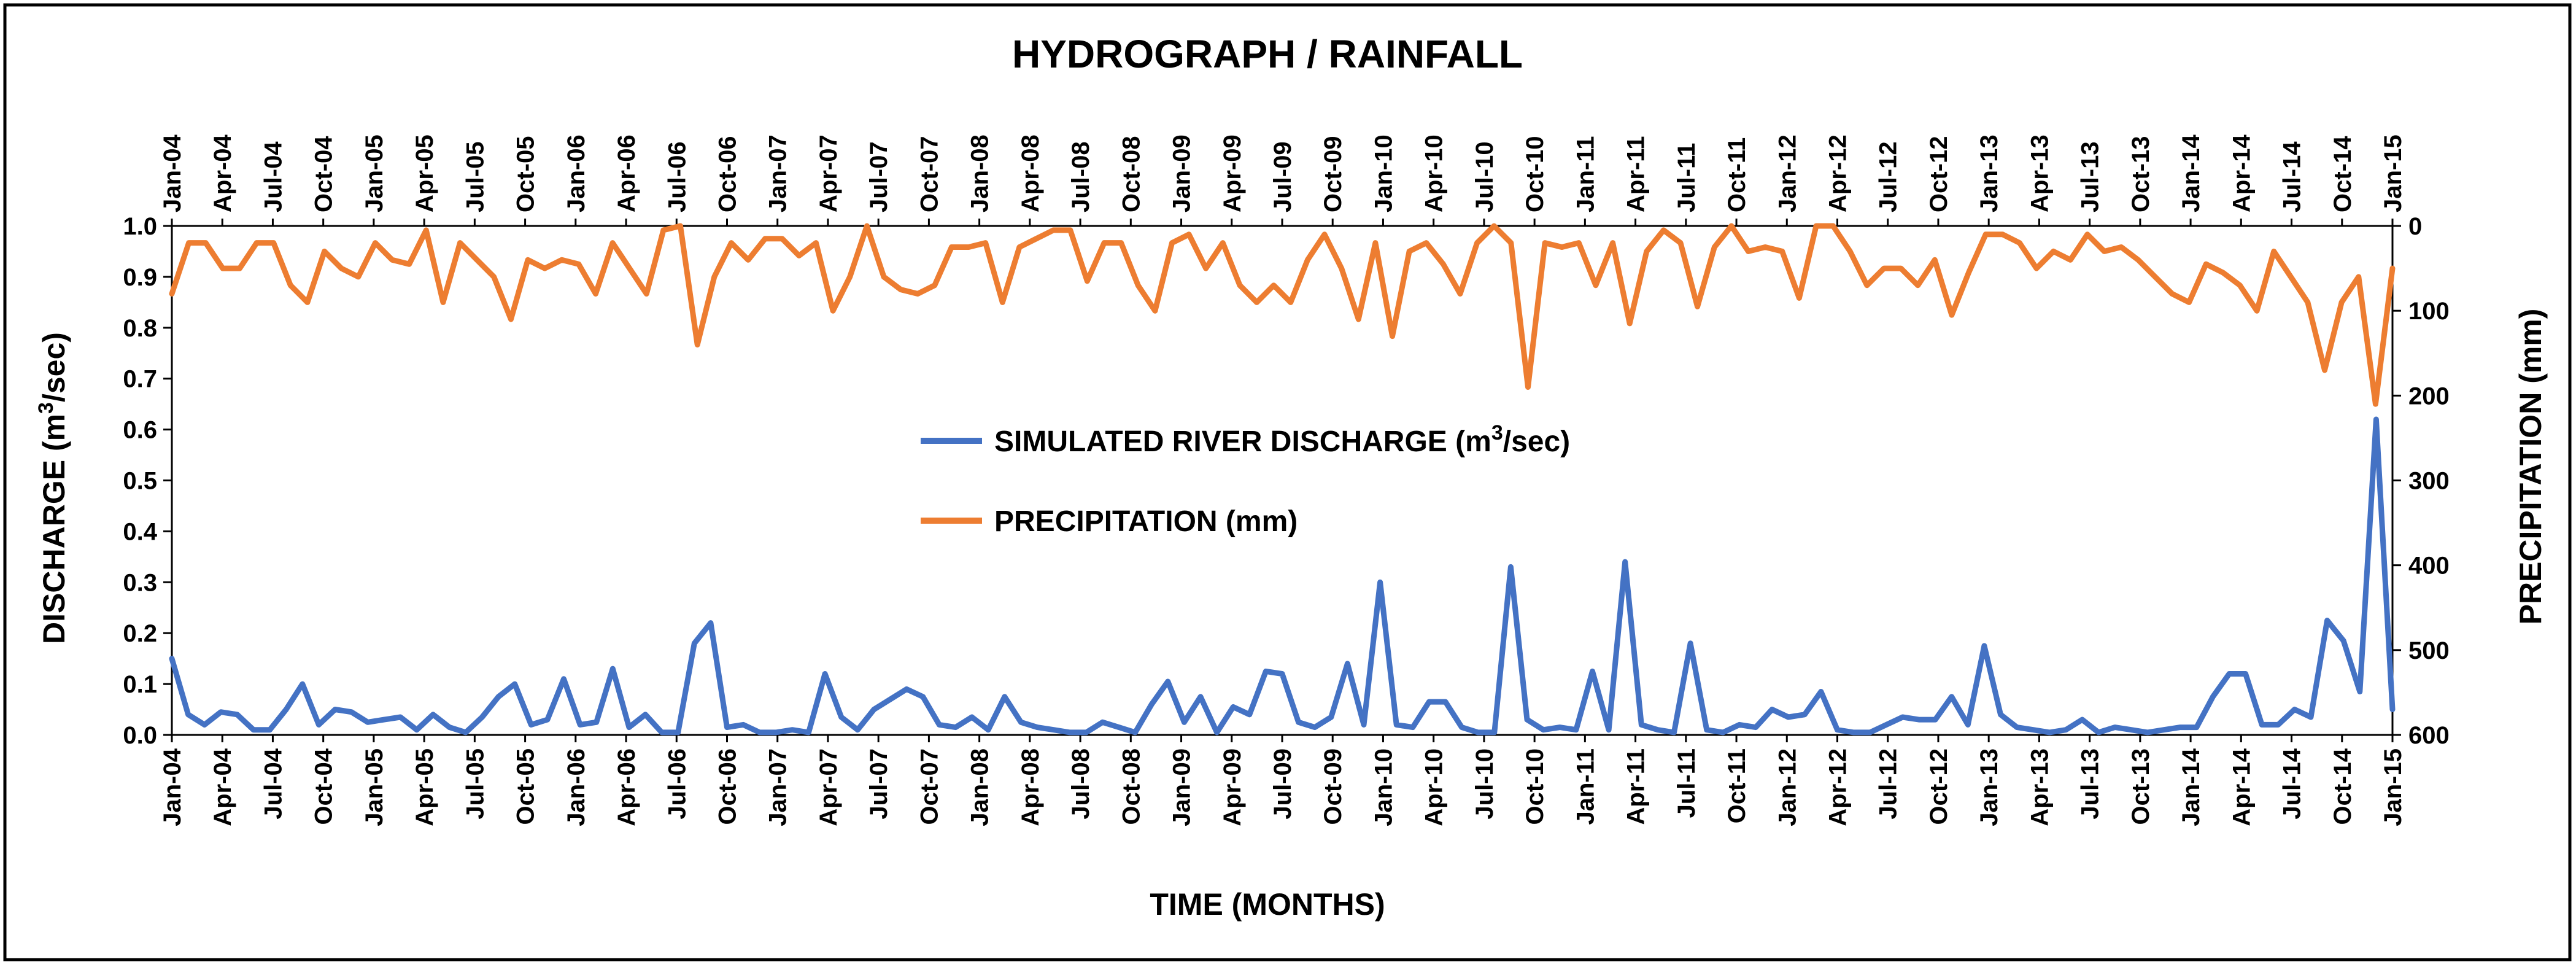 The height and width of the screenshot is (967, 2576). What do you see at coordinates (2292, 176) in the screenshot?
I see `x-top-tick-label: Jul-14` at bounding box center [2292, 176].